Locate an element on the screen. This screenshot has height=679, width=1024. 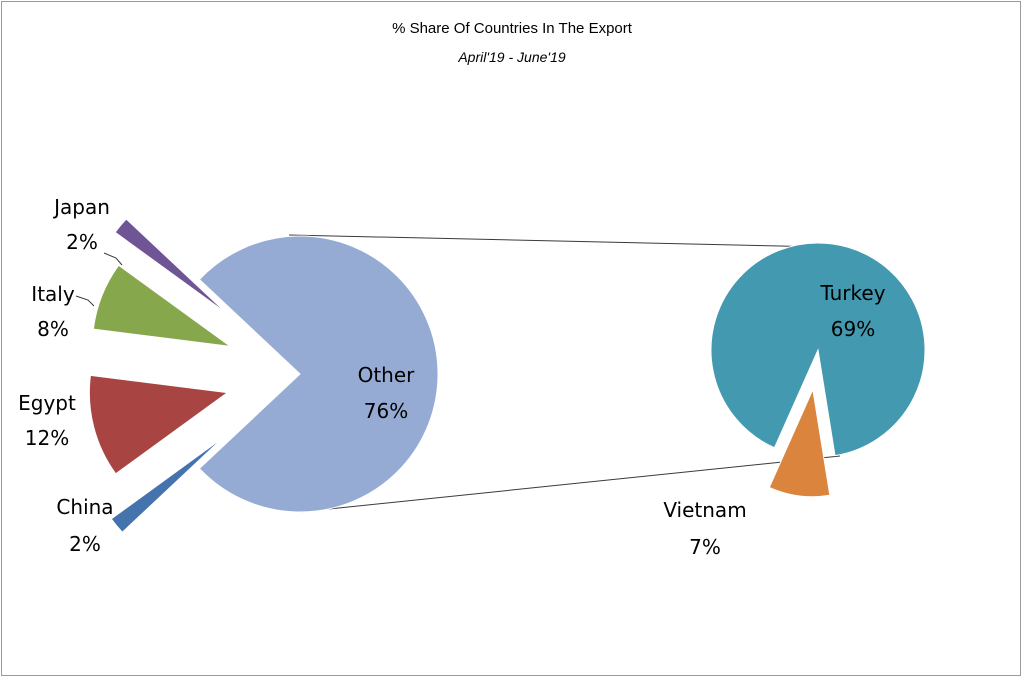
label-italy-name: Italy is located at coordinates (53, 294).